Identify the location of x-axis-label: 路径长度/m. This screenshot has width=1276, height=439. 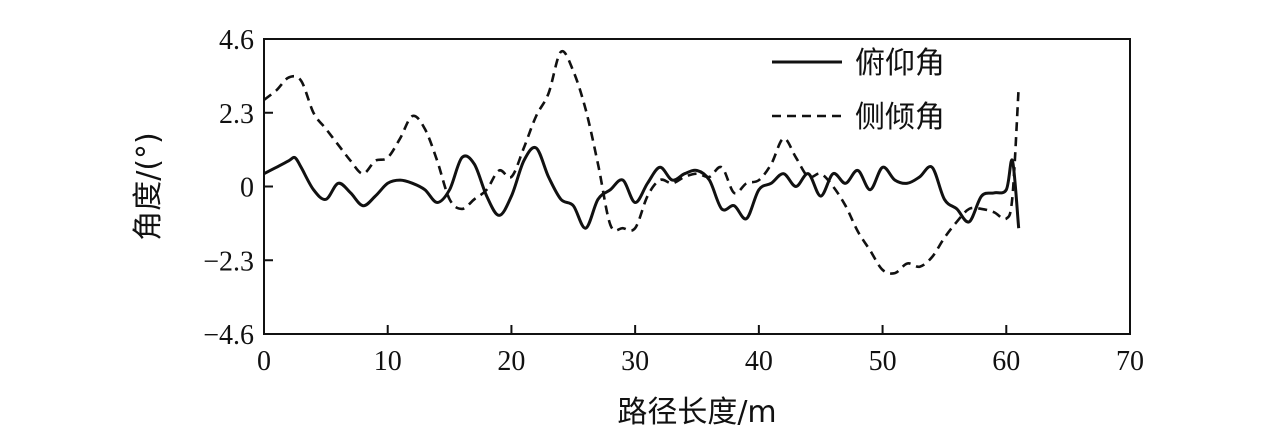
(696, 412).